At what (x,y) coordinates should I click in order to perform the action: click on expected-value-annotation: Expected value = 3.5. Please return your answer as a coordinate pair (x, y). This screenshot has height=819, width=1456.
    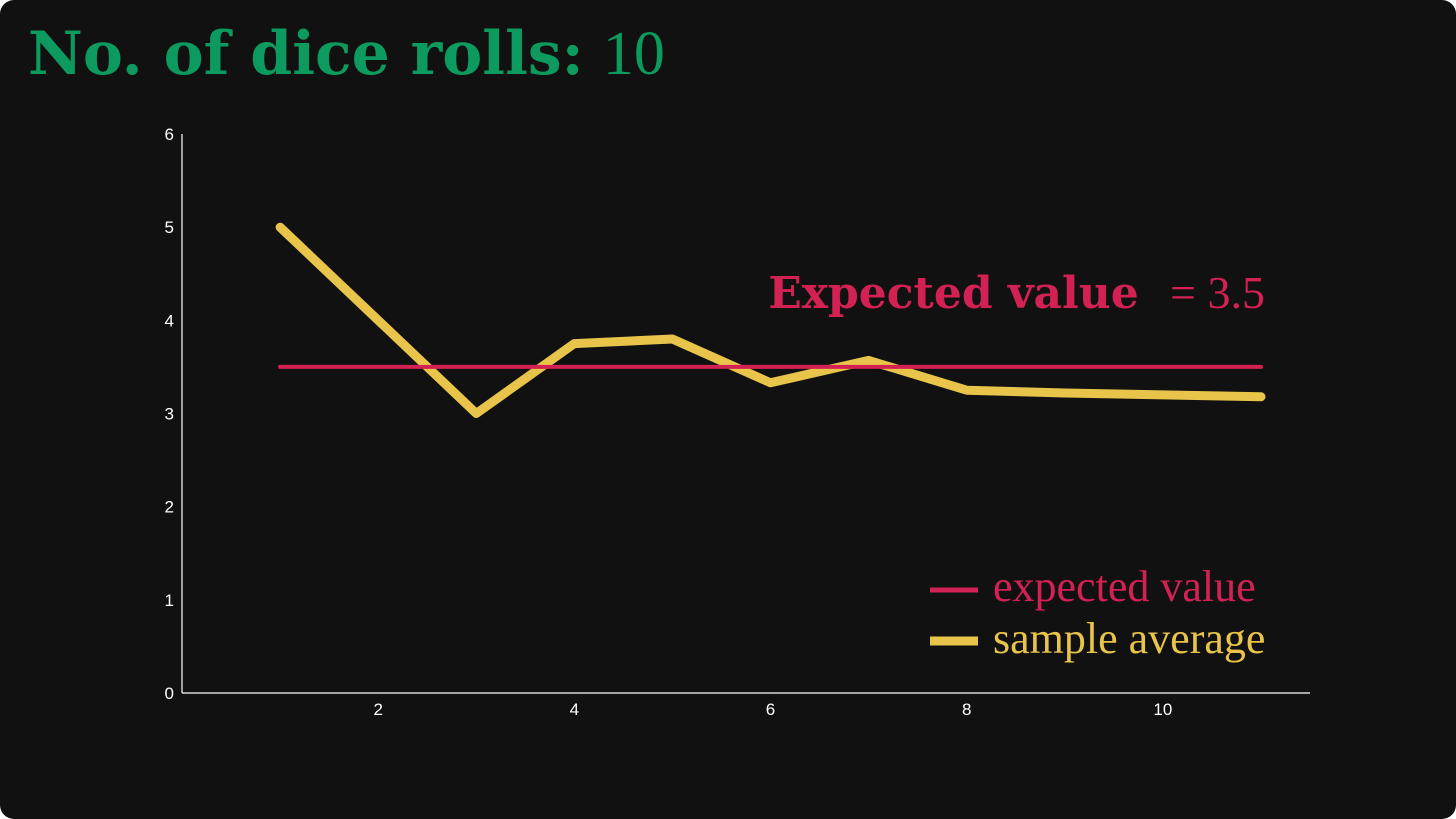
    Looking at the image, I should click on (1016, 293).